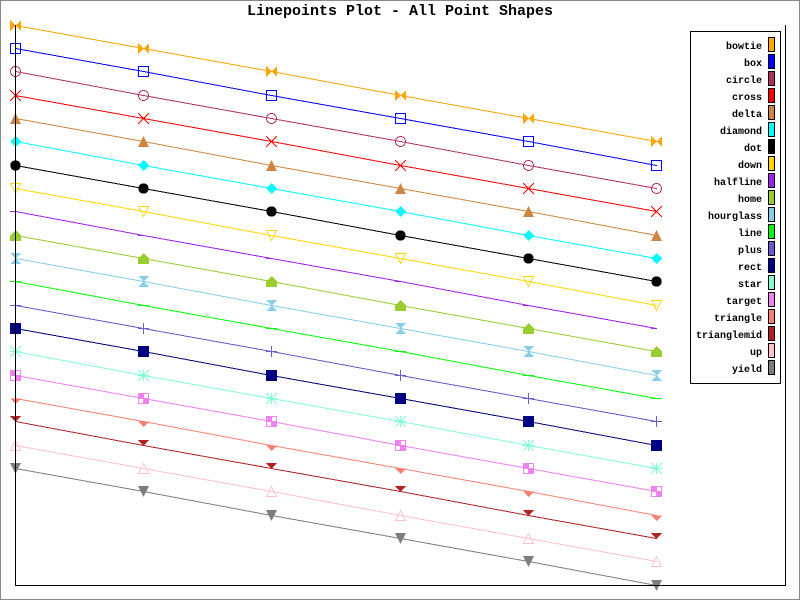 The height and width of the screenshot is (605, 800). Describe the element at coordinates (750, 200) in the screenshot. I see `svg-text: home` at that location.